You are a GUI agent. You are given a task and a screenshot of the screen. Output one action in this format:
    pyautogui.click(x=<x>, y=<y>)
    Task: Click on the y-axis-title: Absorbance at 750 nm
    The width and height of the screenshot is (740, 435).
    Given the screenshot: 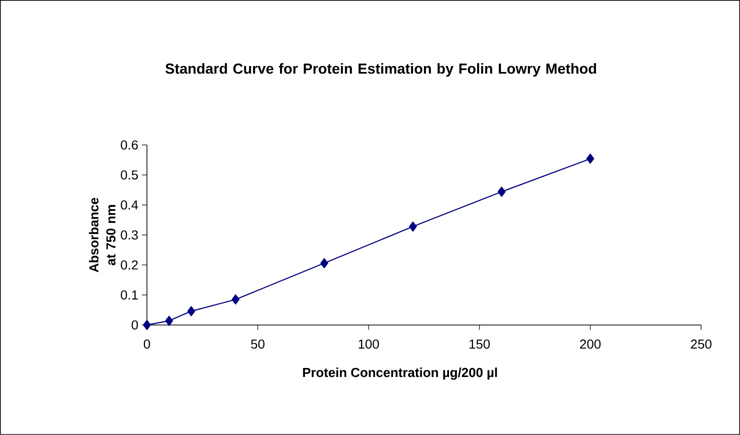 What is the action you would take?
    pyautogui.click(x=102, y=235)
    